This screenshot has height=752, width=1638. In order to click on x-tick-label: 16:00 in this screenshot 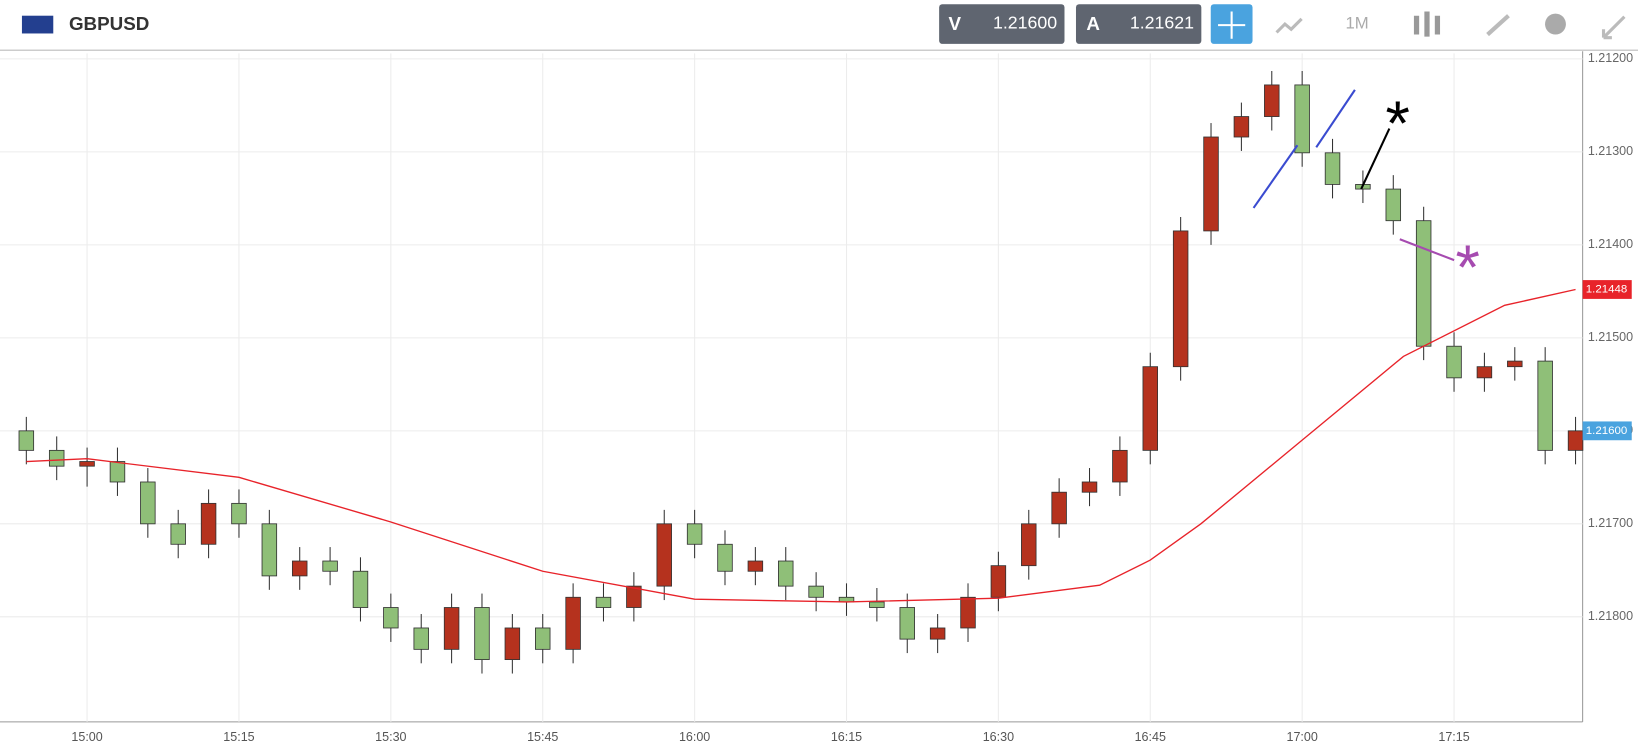, I will do `click(694, 737)`.